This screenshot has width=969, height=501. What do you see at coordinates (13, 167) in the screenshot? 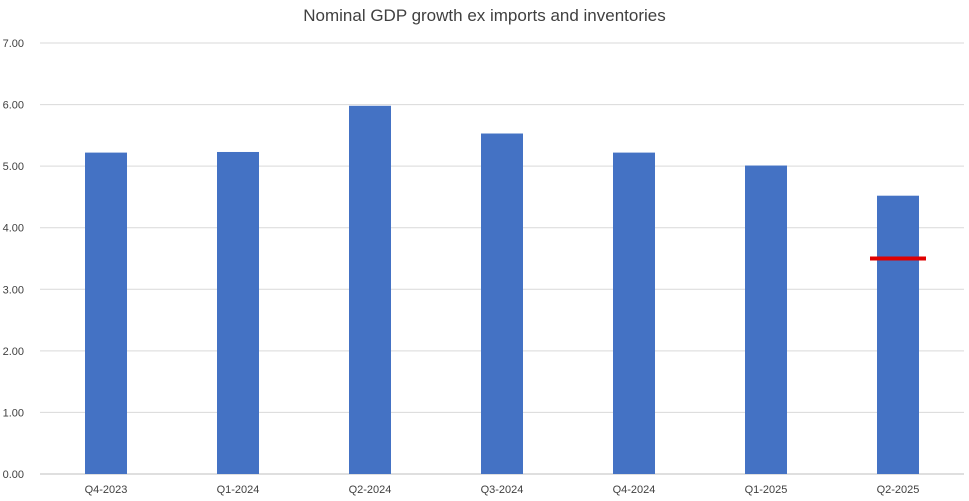
I see `y-tick-label: 5.00` at bounding box center [13, 167].